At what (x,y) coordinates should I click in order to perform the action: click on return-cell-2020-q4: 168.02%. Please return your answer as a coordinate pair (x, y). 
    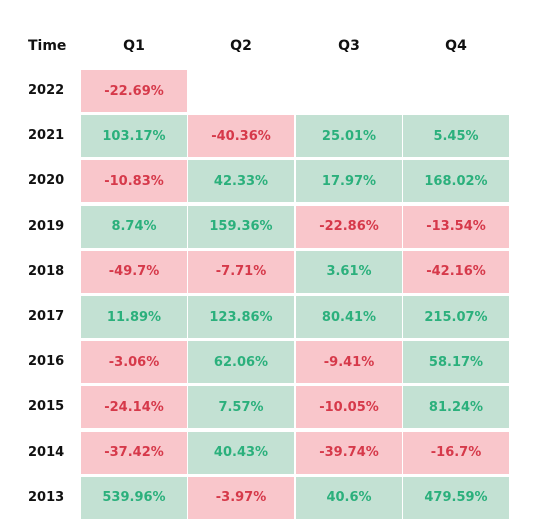
    Looking at the image, I should click on (456, 181).